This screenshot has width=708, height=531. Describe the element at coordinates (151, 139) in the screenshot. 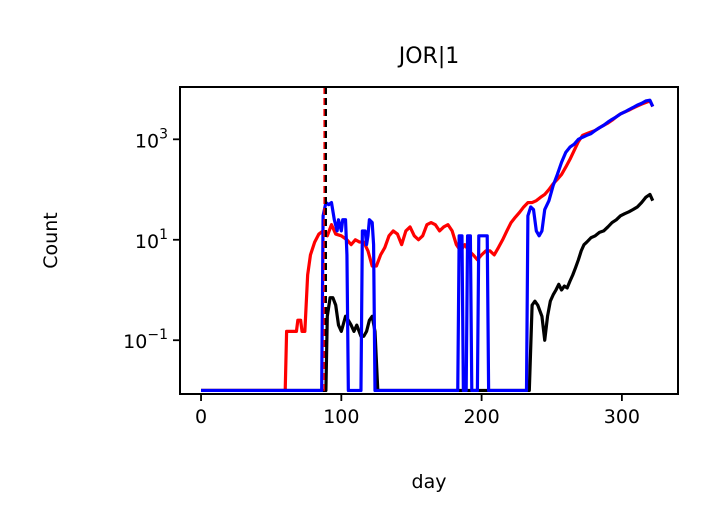

I see `y-tick-label: 10³` at that location.